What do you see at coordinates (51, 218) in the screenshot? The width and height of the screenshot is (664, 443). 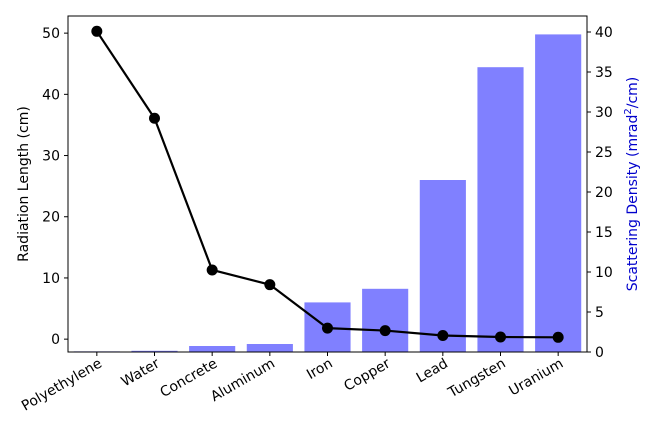 I see `y-tick-label: 20` at bounding box center [51, 218].